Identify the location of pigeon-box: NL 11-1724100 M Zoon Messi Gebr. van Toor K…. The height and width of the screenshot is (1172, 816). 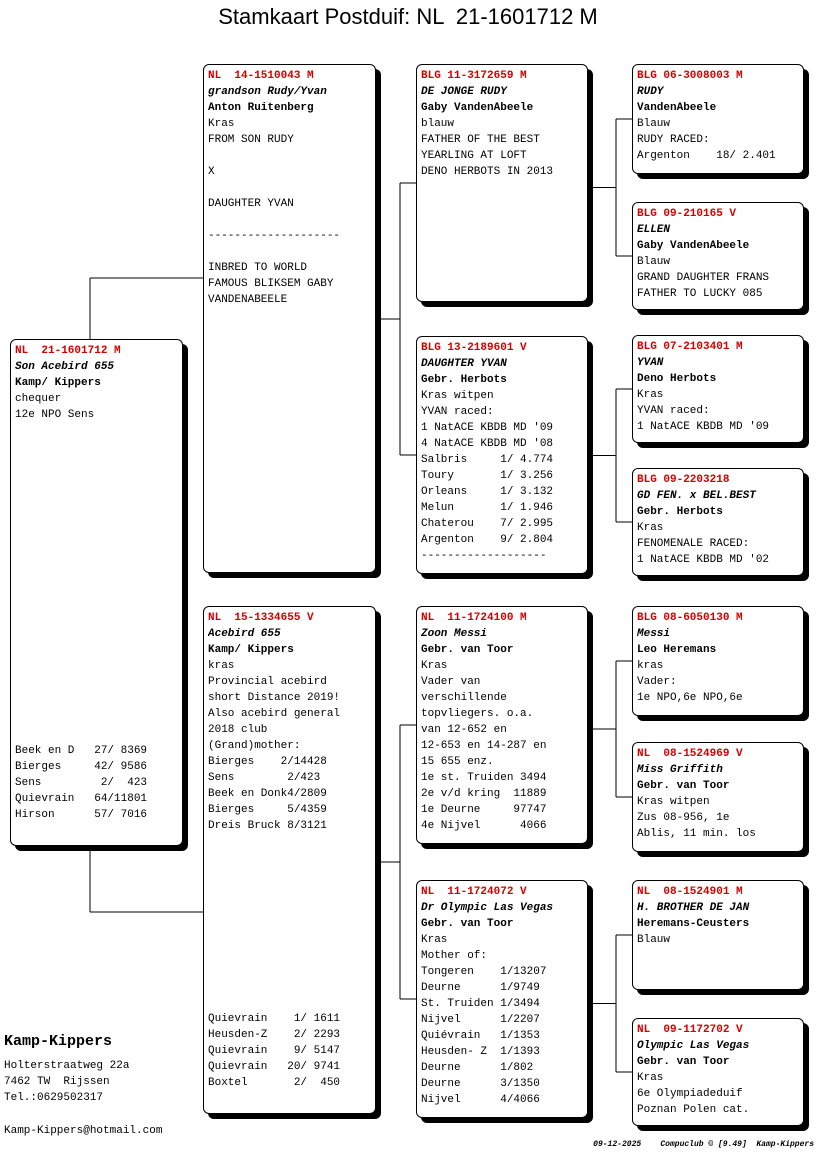
(502, 725).